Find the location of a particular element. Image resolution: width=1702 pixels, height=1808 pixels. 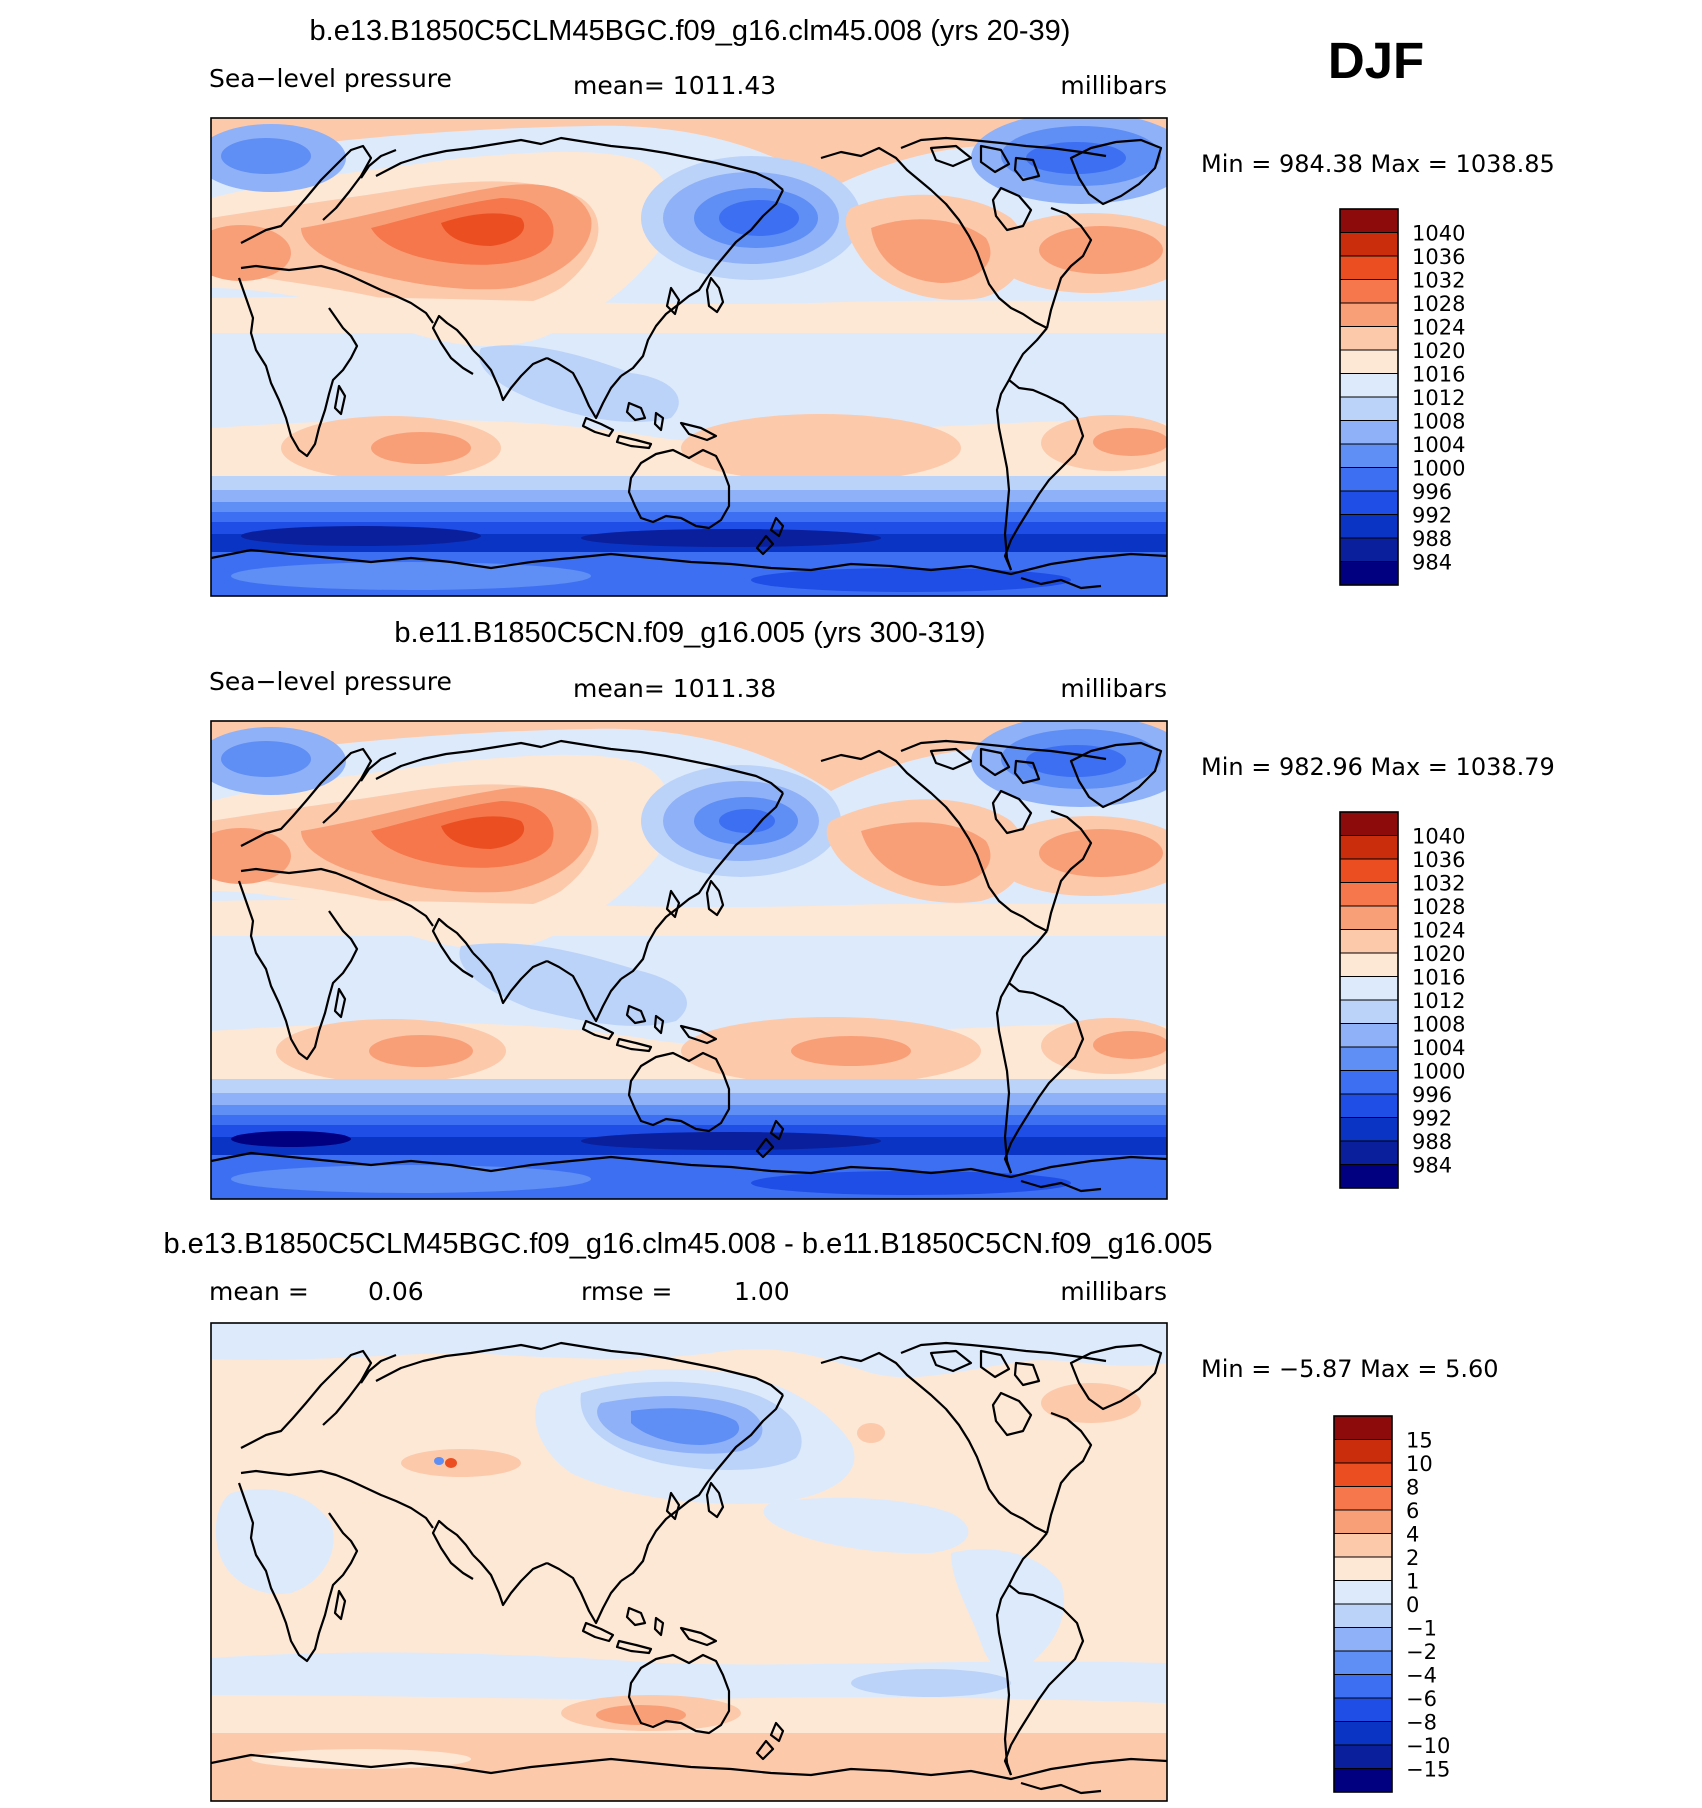

panel-1-azores-high-inner is located at coordinates (1101, 250).